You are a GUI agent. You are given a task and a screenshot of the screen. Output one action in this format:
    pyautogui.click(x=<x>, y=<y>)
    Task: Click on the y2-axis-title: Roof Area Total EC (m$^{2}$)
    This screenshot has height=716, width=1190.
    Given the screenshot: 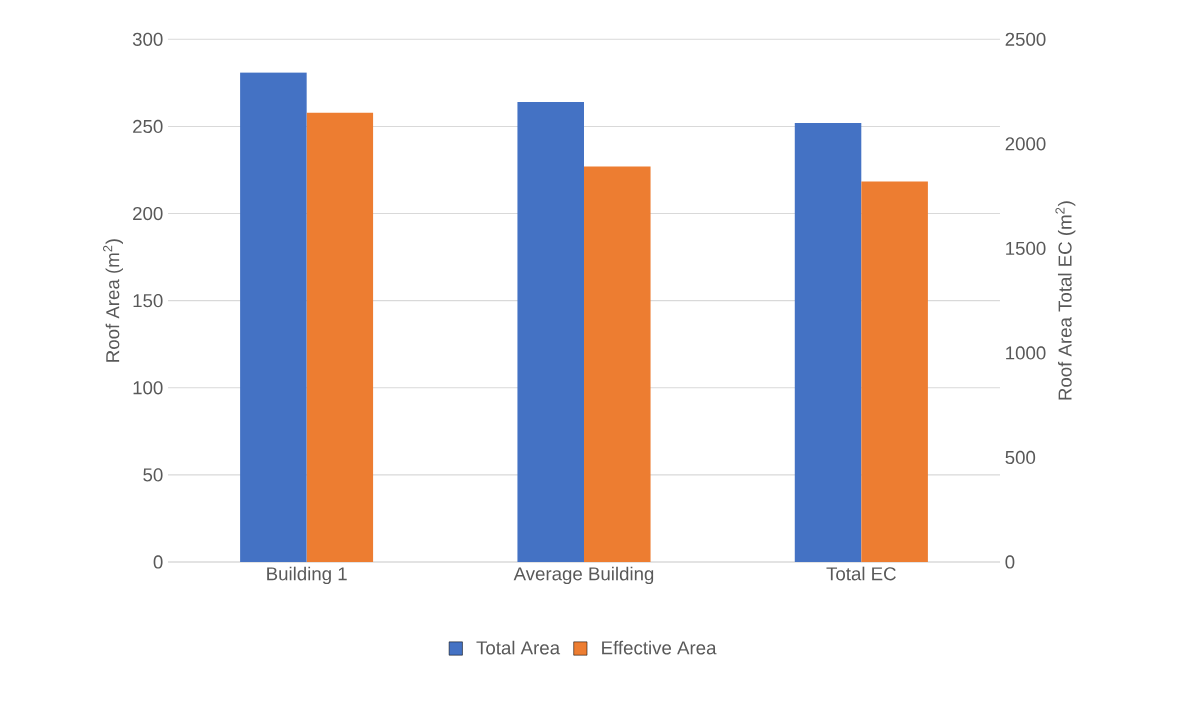 What is the action you would take?
    pyautogui.click(x=1065, y=300)
    